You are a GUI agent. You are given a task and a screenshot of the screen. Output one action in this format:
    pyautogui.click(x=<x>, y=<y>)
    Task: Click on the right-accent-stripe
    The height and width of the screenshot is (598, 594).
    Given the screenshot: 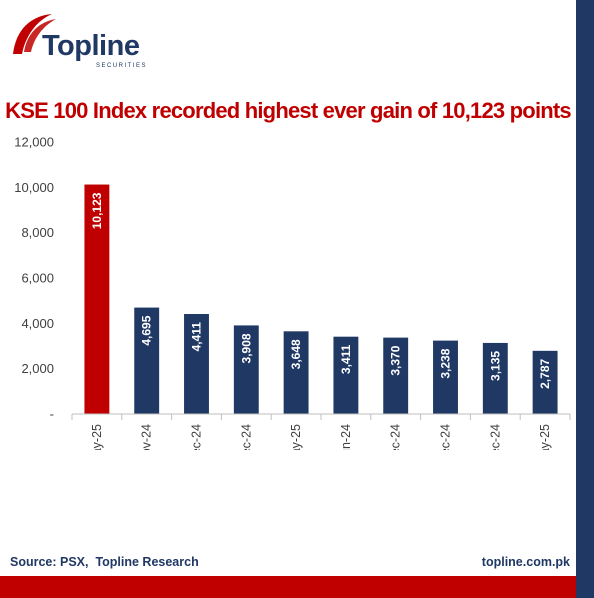 What is the action you would take?
    pyautogui.click(x=585, y=299)
    